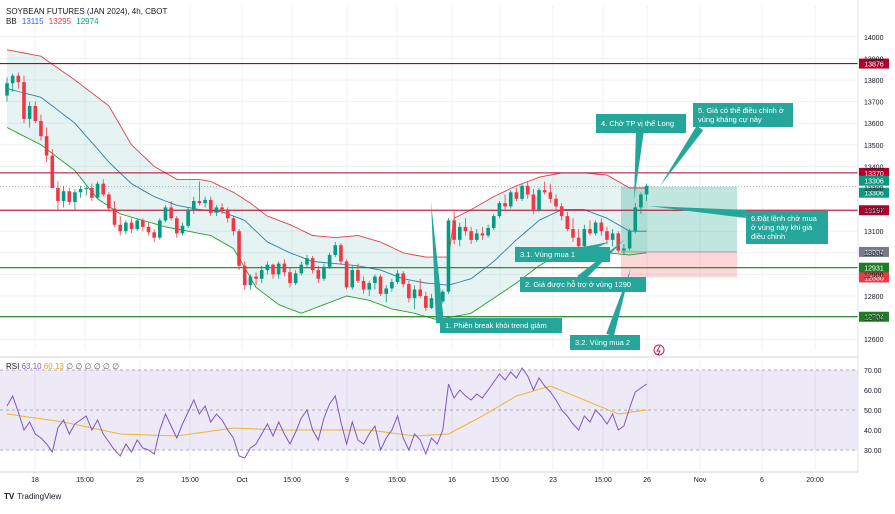 This screenshot has height=514, width=895. What do you see at coordinates (874, 194) in the screenshot?
I see `price-tag-text: 13306` at bounding box center [874, 194].